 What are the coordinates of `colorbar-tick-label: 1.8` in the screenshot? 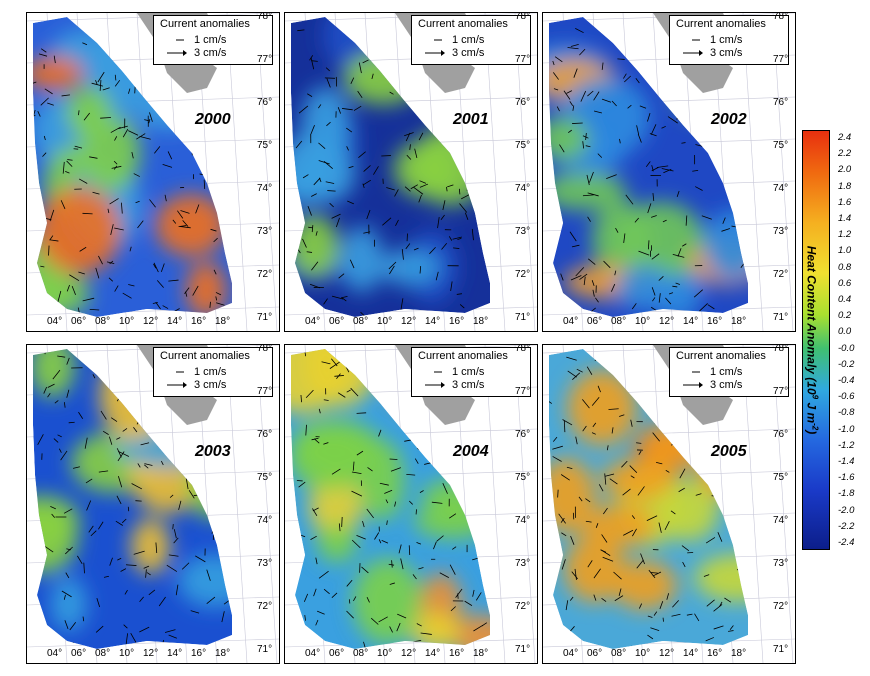 It's located at (845, 186).